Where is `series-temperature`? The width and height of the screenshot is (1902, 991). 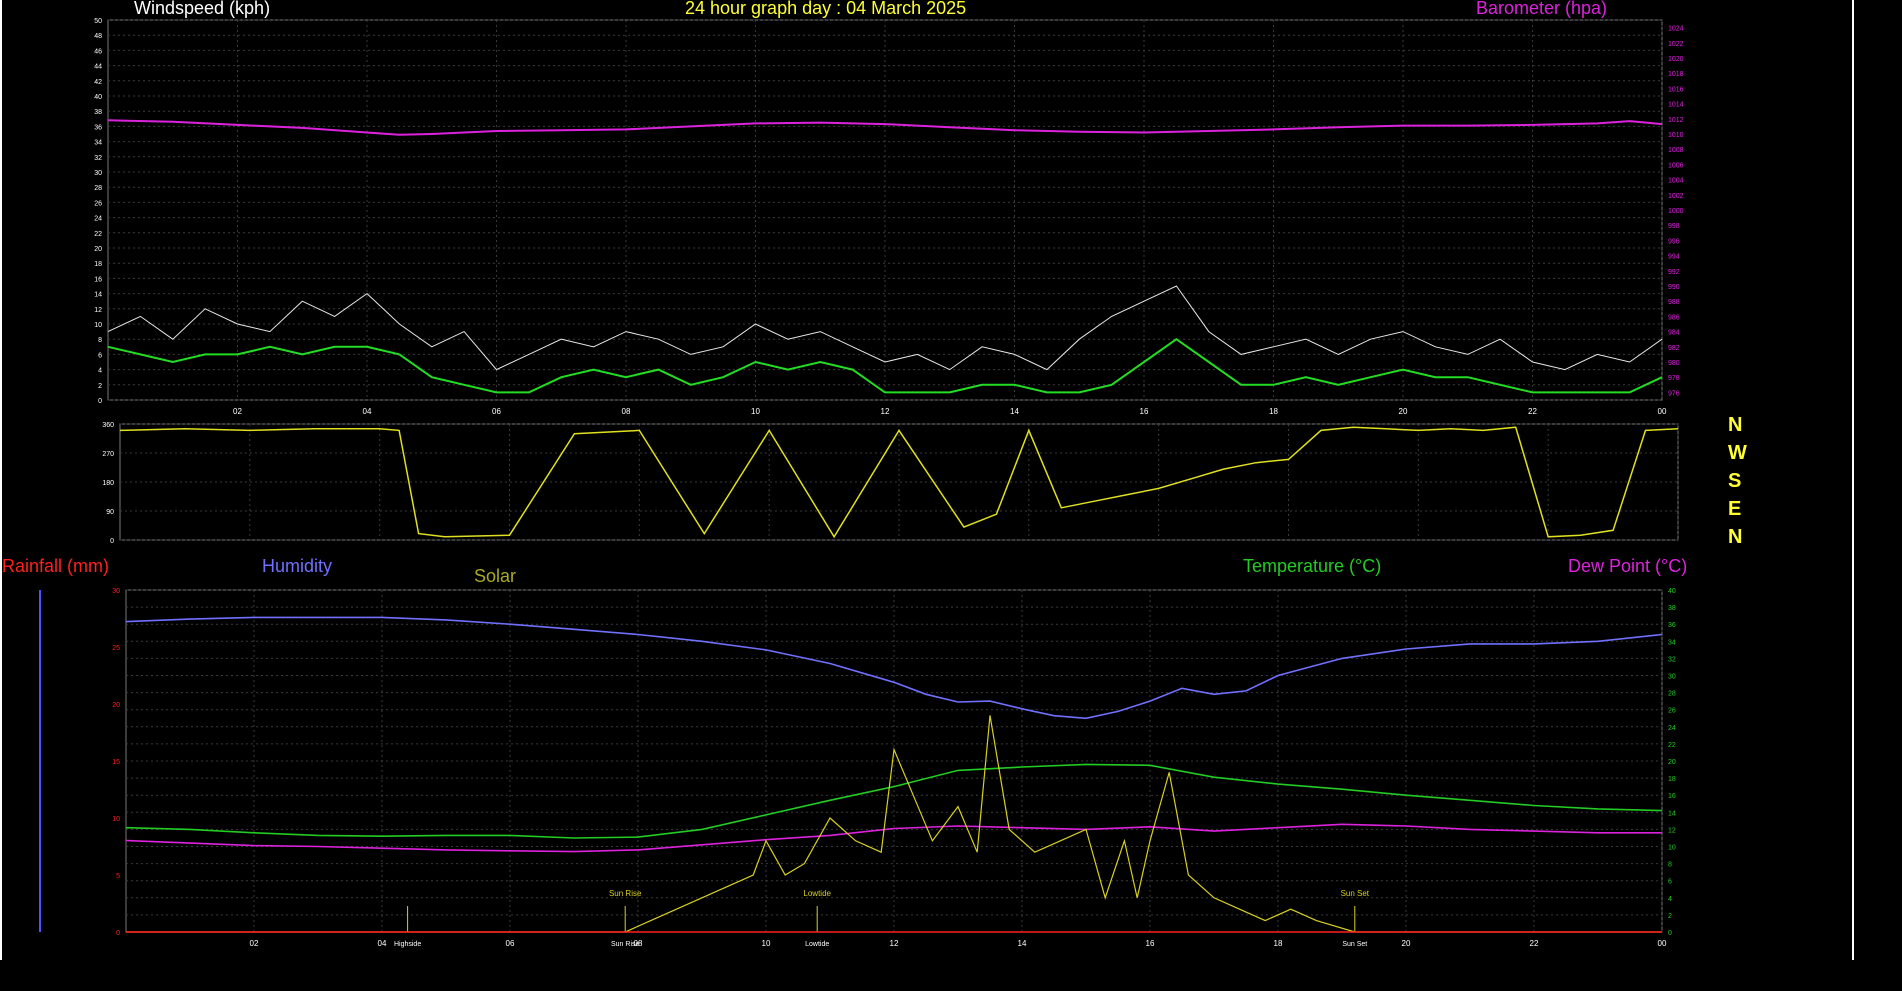
series-temperature is located at coordinates (894, 801).